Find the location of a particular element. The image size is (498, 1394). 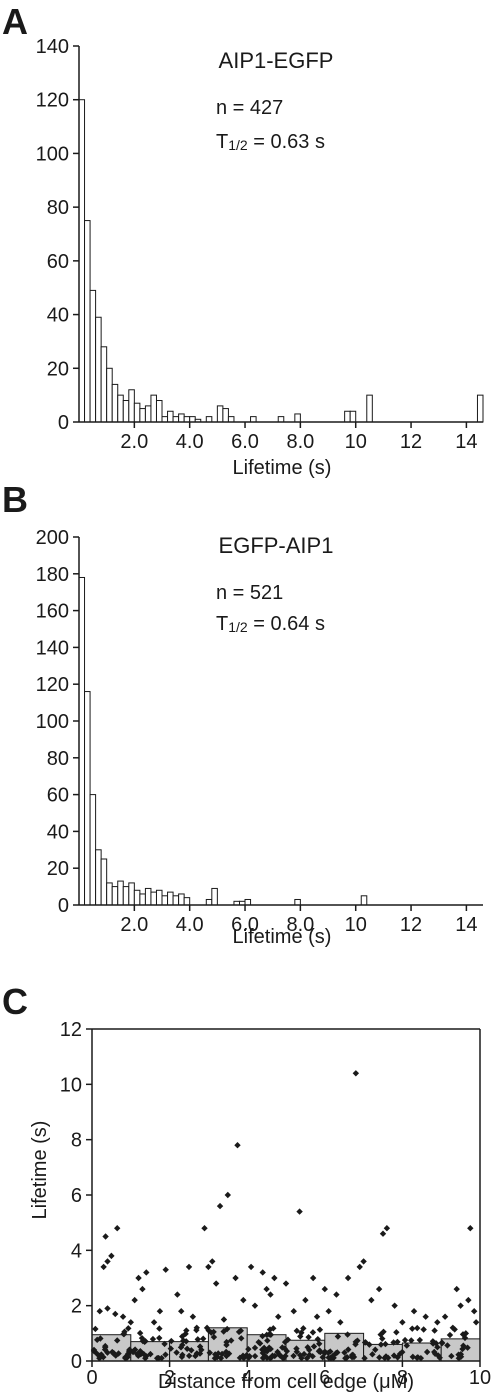

panel-a-x-tick-label: 2.0 is located at coordinates (134, 442).